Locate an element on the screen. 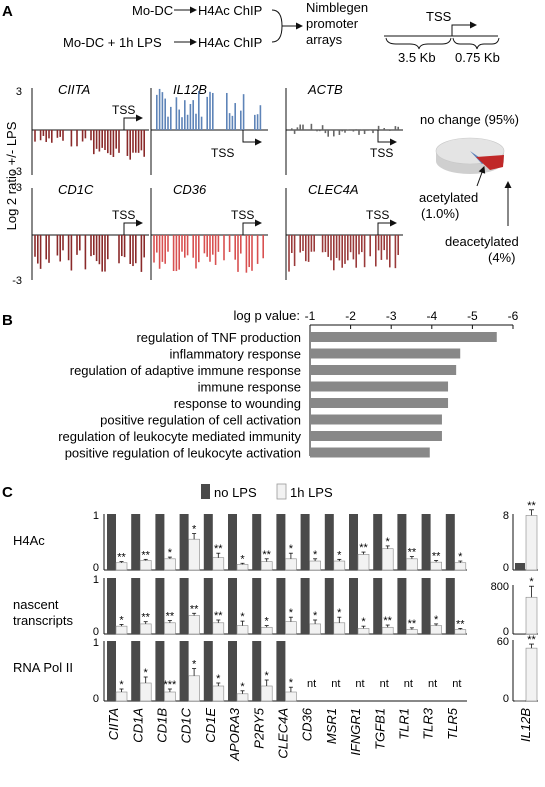 The height and width of the screenshot is (787, 545). row-label-h4ac: H4Ac is located at coordinates (29, 540).